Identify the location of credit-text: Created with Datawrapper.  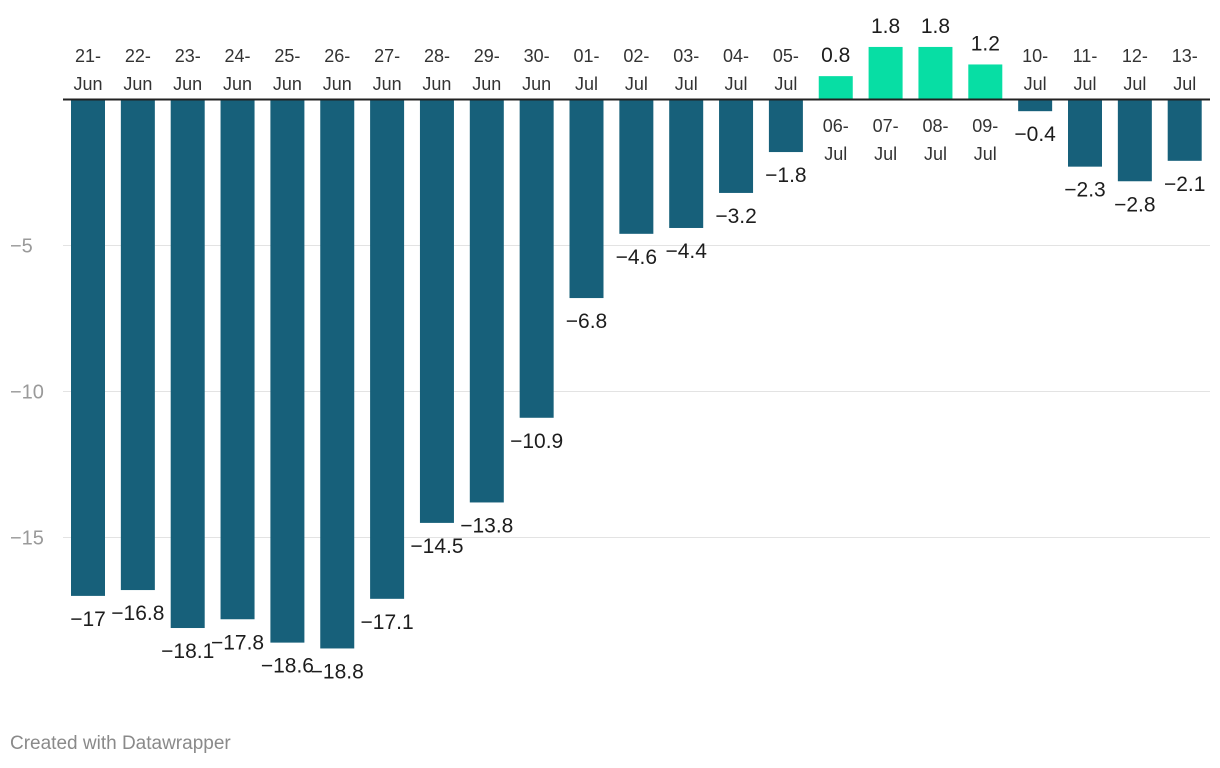
(120, 743).